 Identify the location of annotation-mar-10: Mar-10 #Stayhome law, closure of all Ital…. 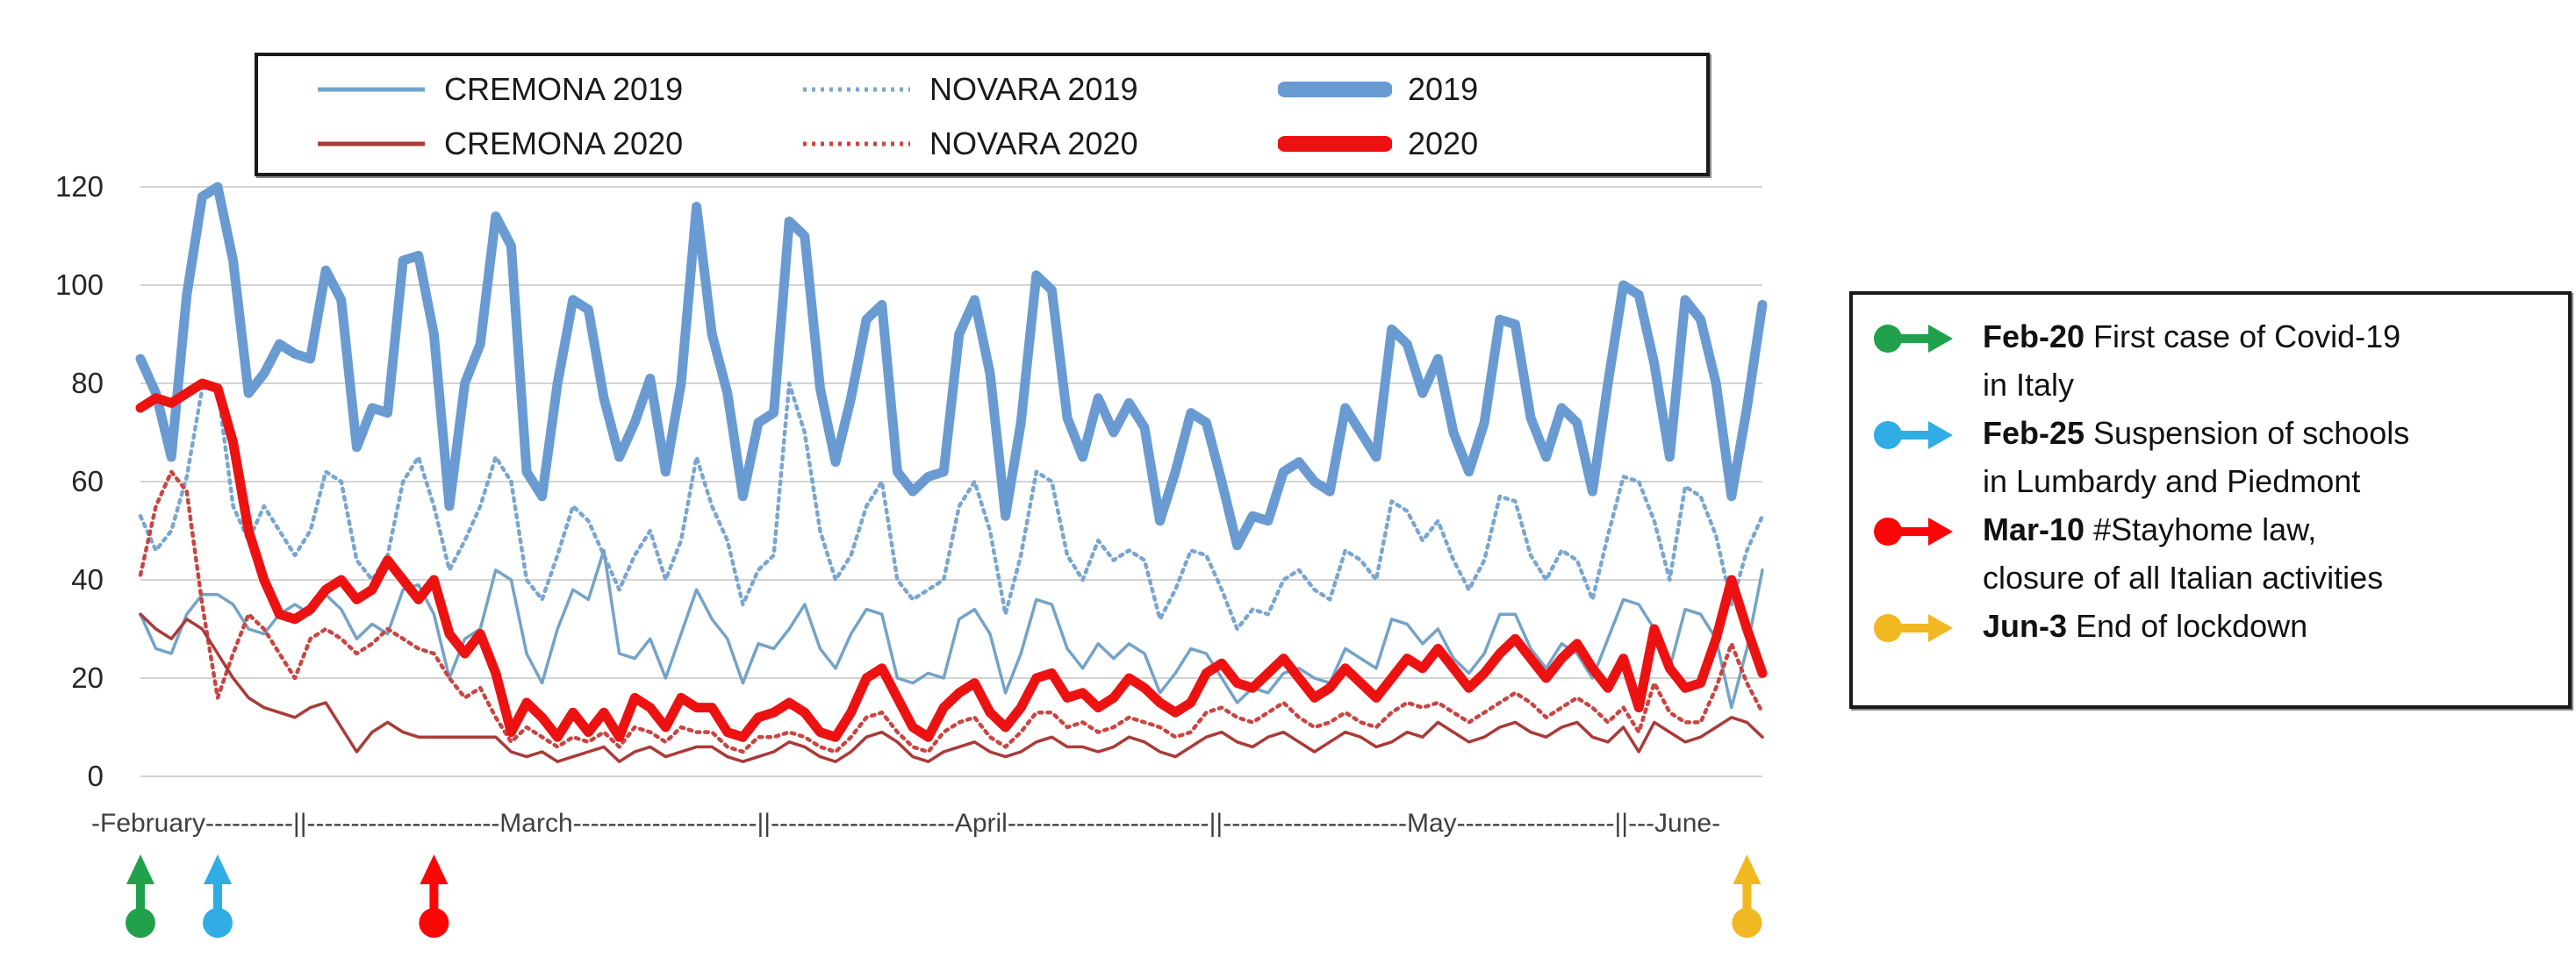
(2211, 553).